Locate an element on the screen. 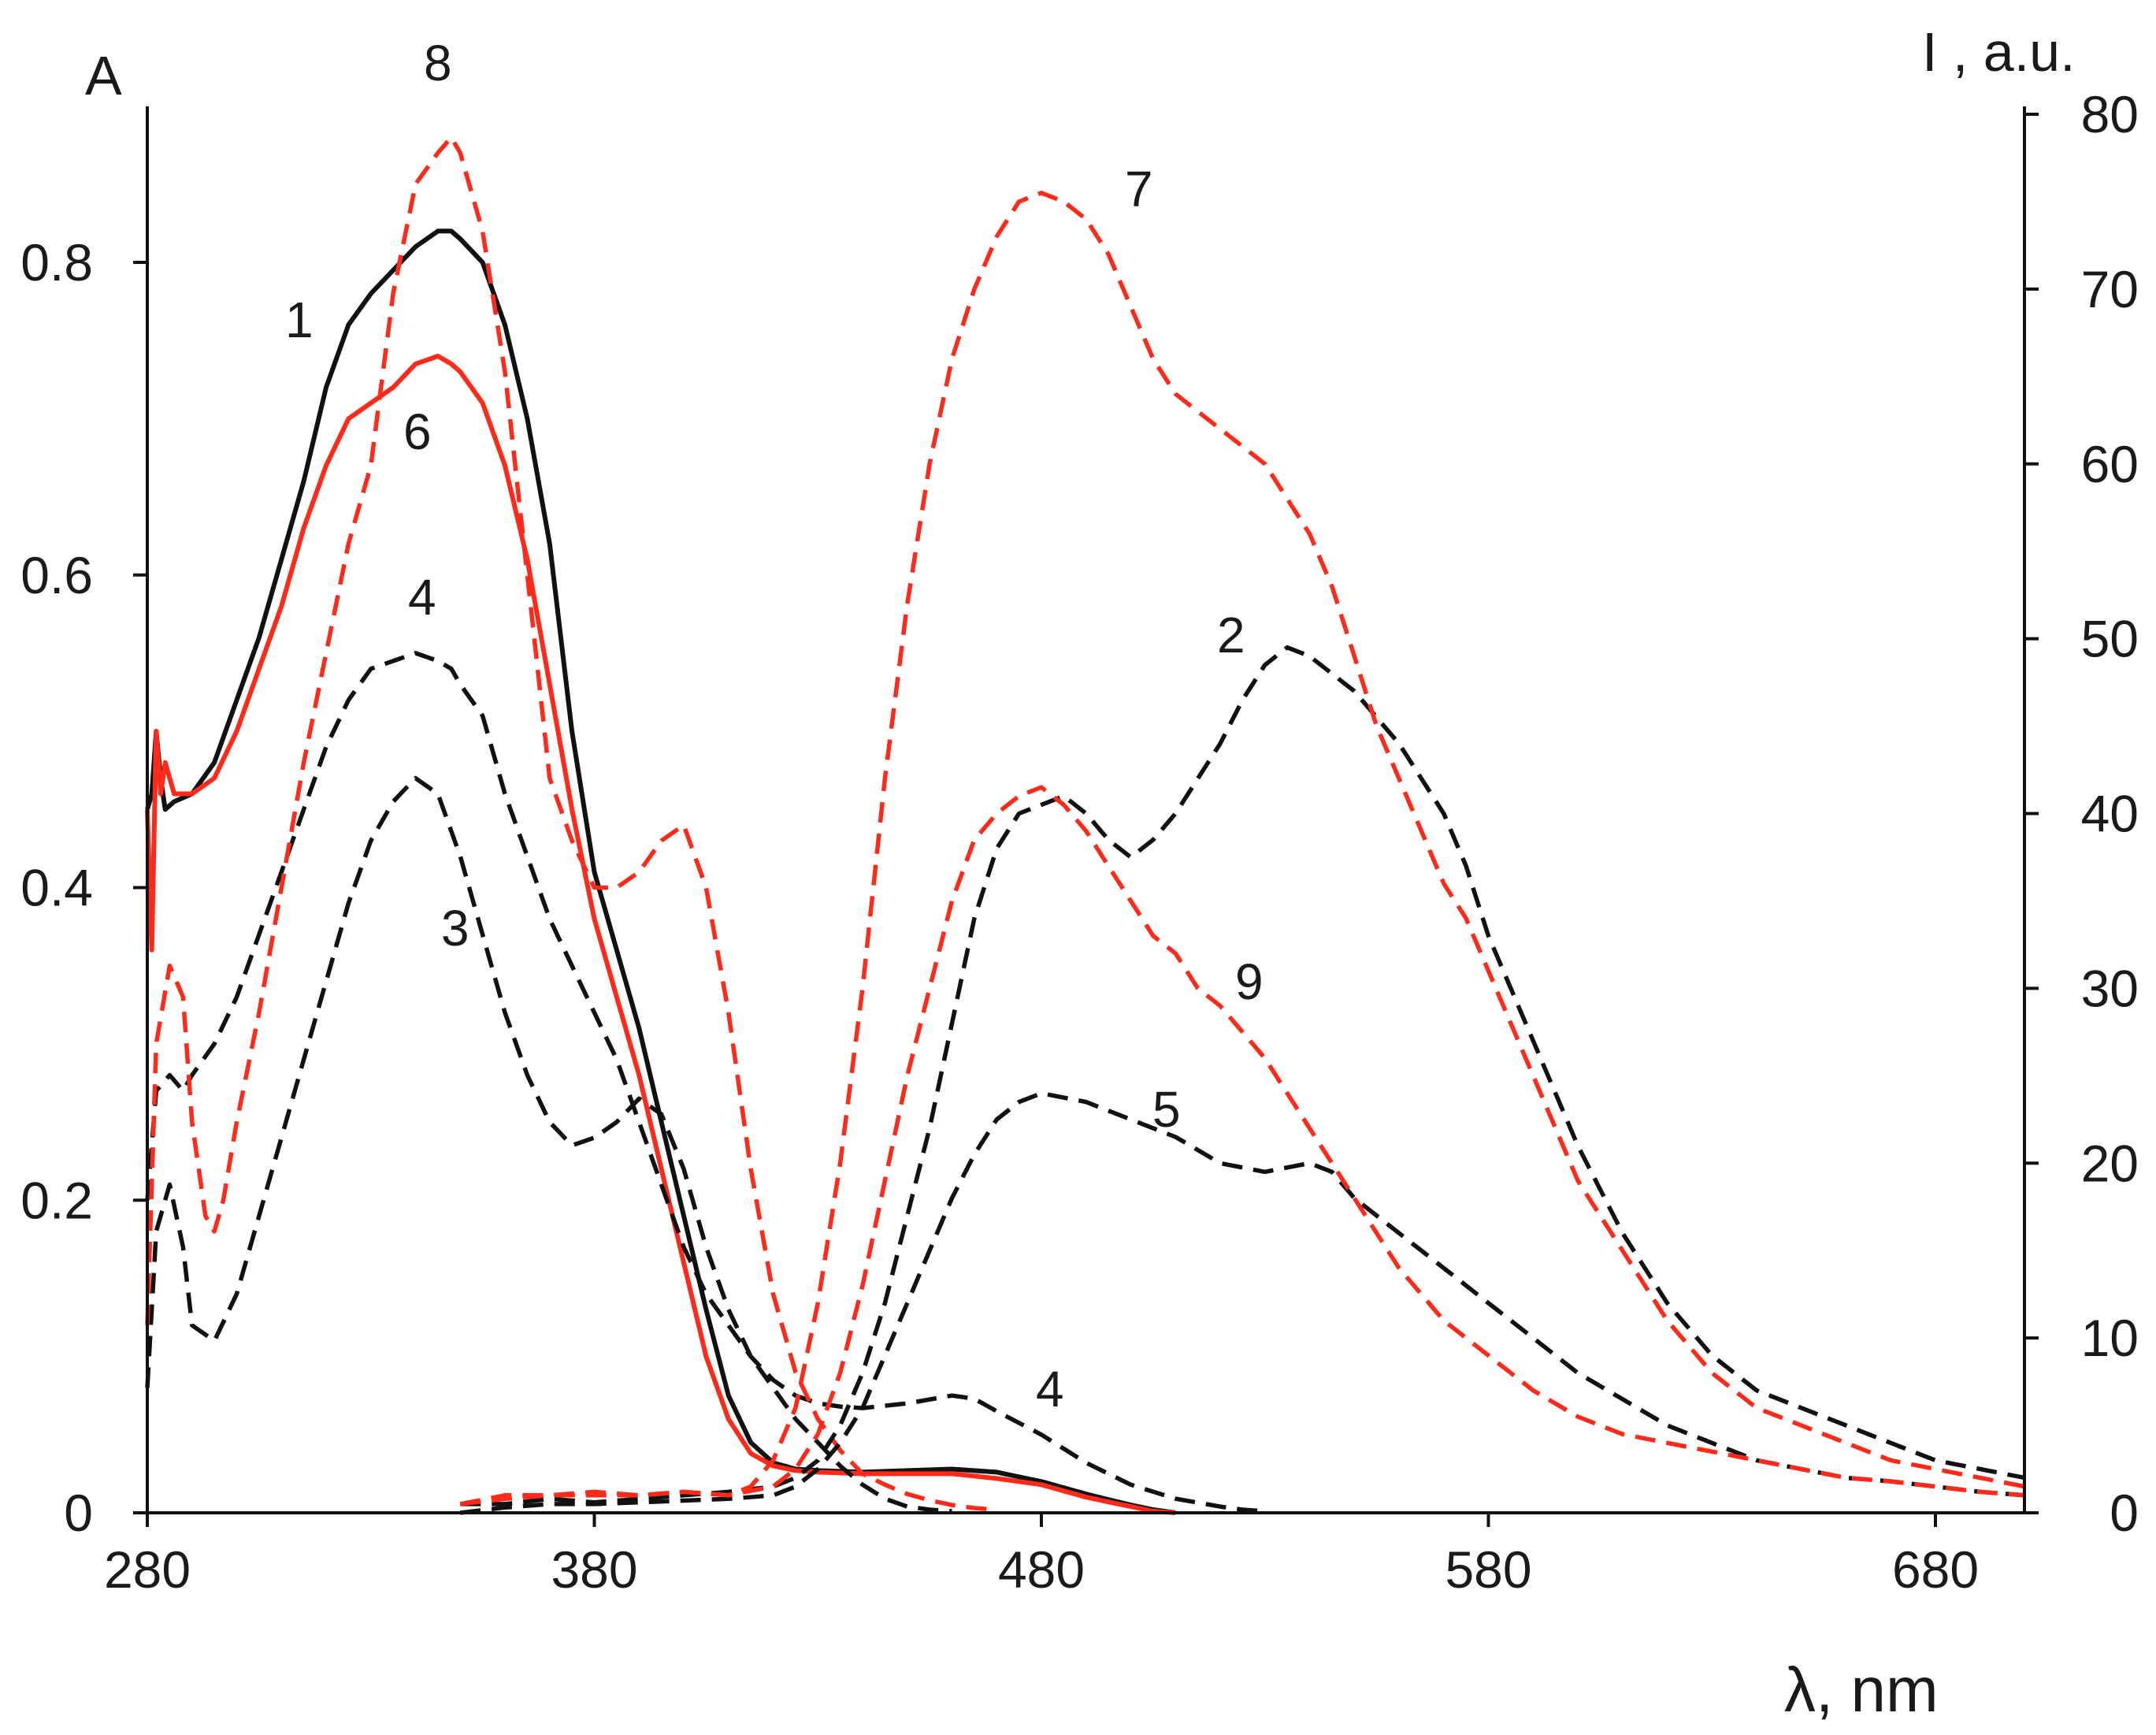  x-axis-title: λ, nm is located at coordinates (1861, 1690).